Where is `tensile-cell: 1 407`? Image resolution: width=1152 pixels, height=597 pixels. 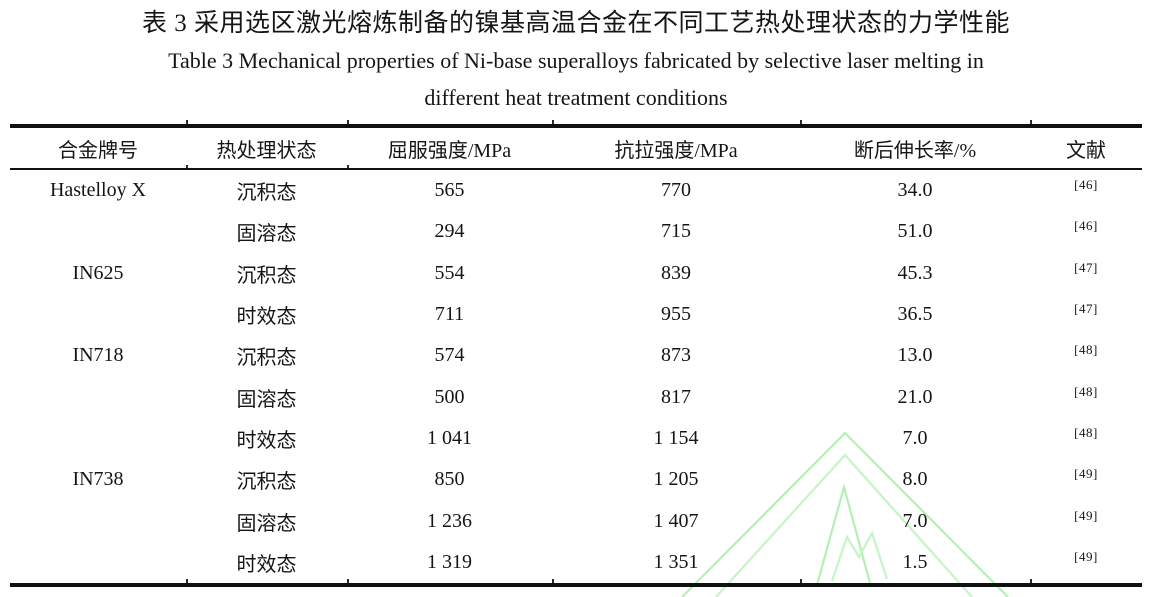
tensile-cell: 1 407 is located at coordinates (676, 520).